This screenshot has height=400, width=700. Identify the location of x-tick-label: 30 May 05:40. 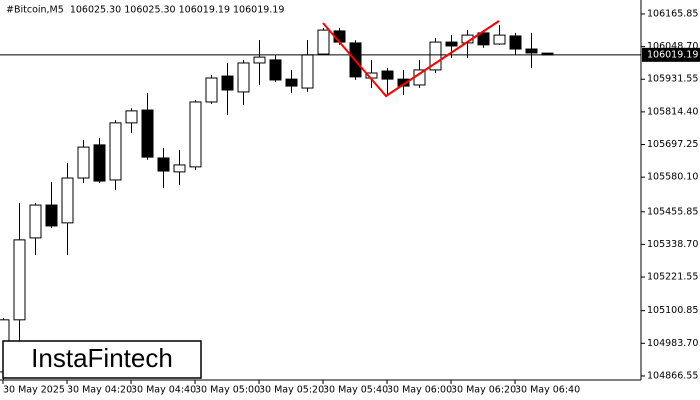
(355, 390).